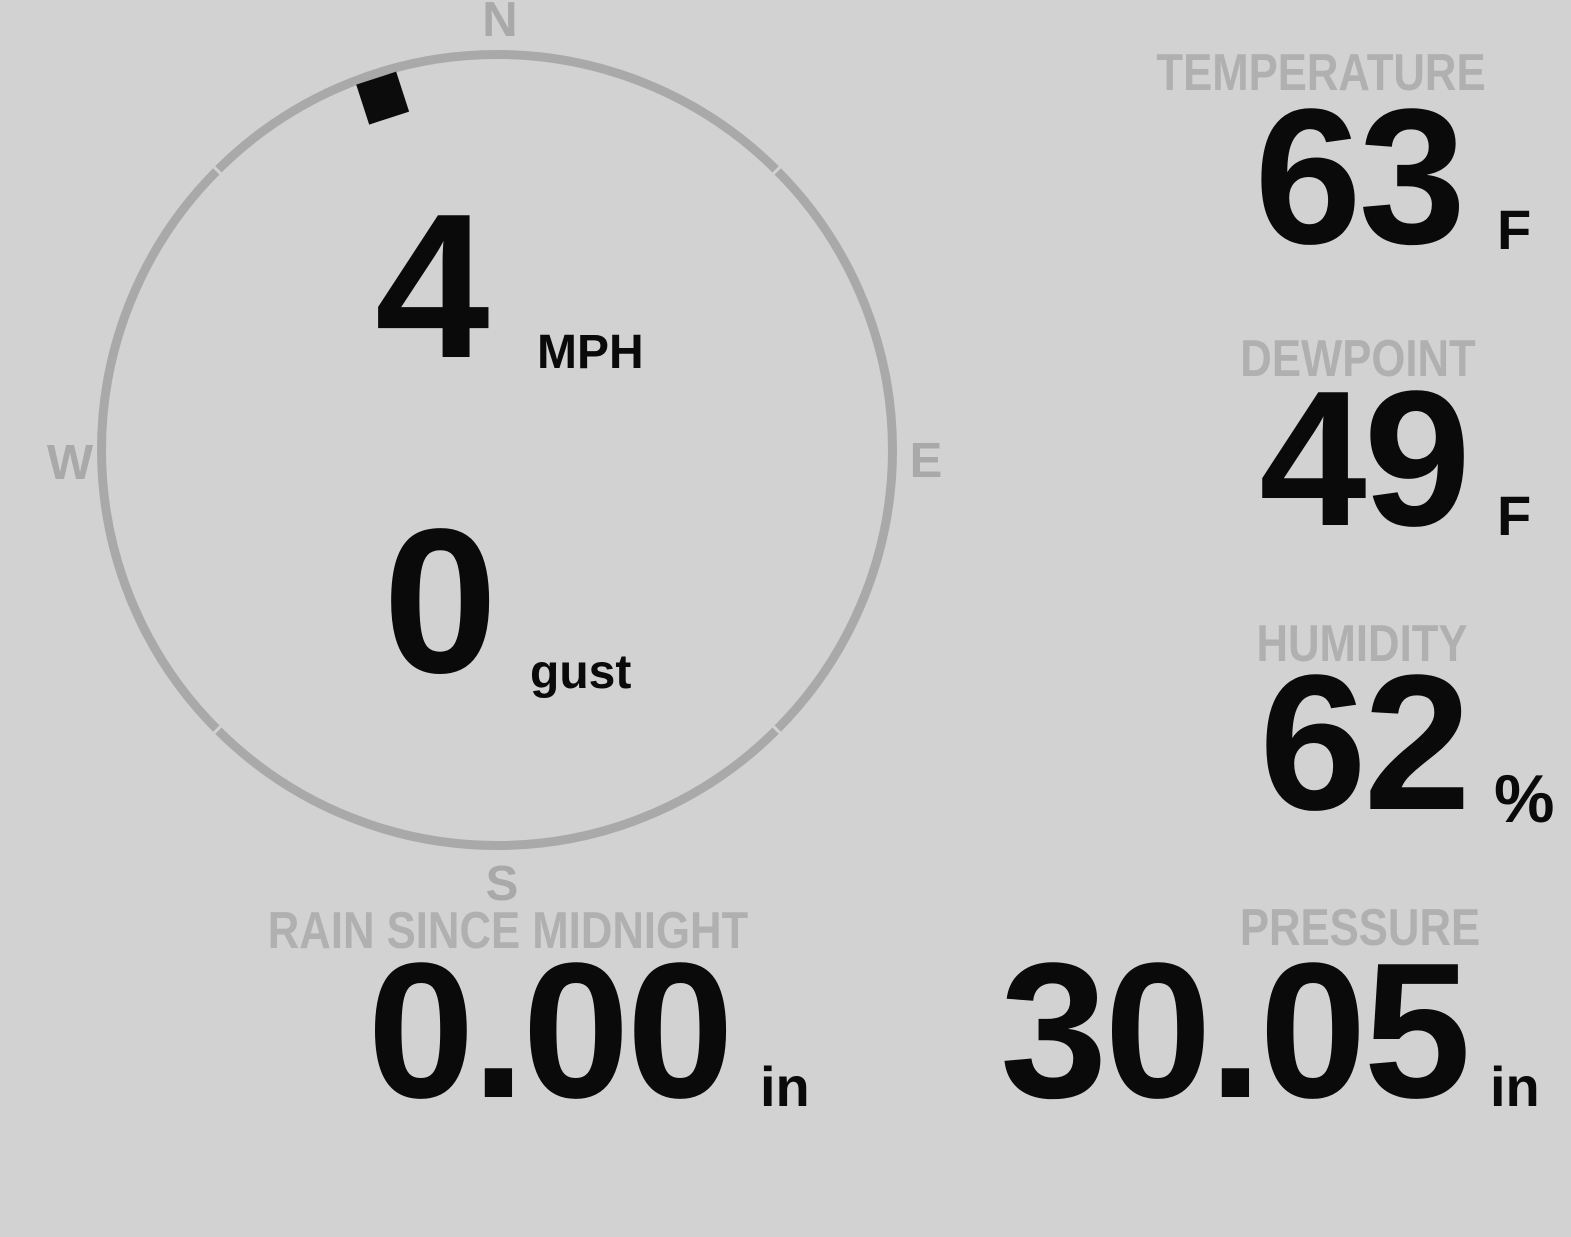 The height and width of the screenshot is (1237, 1571). I want to click on wind-speed-value: 4, so click(432, 286).